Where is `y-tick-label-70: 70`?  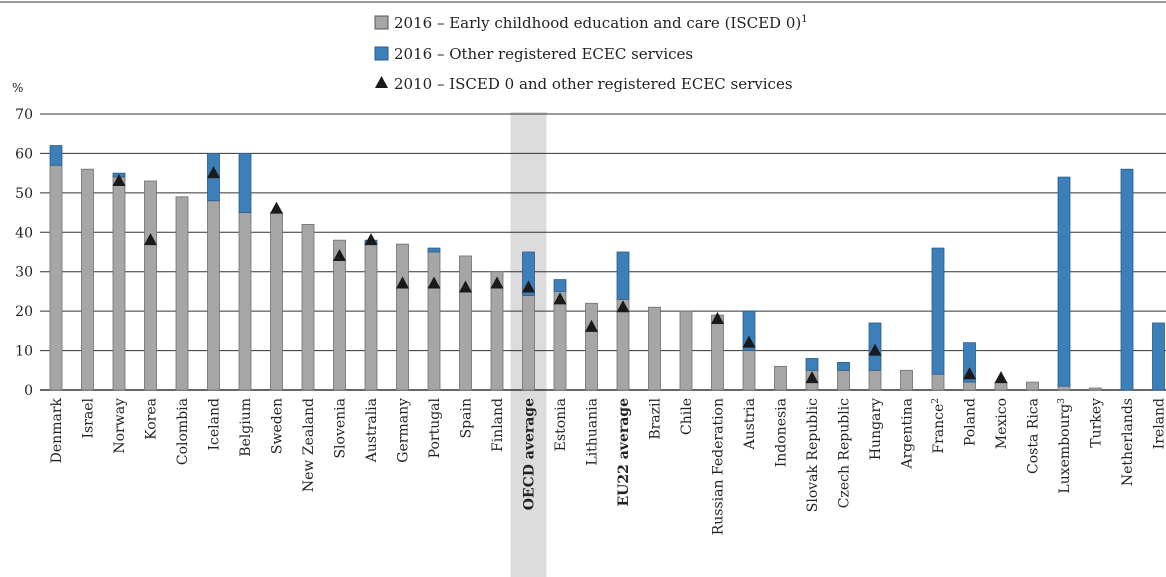
y-tick-label-70: 70 is located at coordinates (24, 115).